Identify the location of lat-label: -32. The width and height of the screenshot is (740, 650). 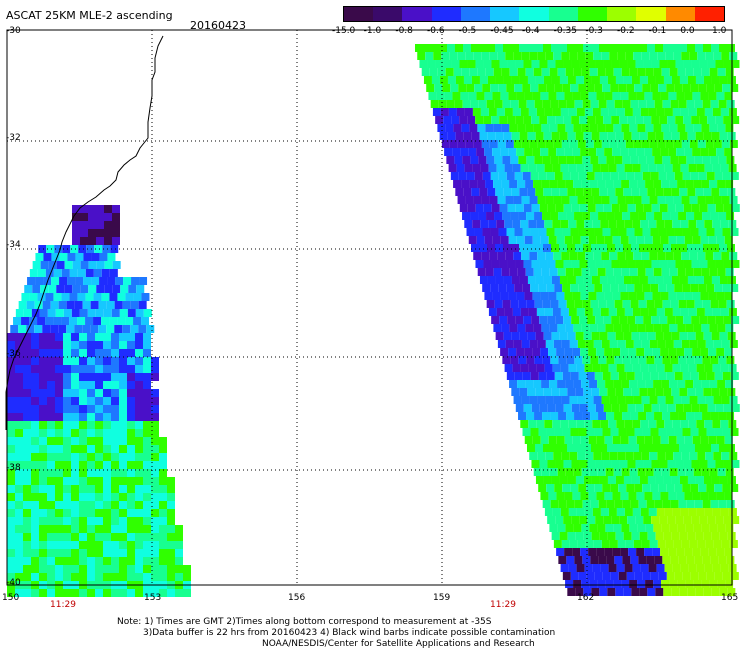
(13, 138).